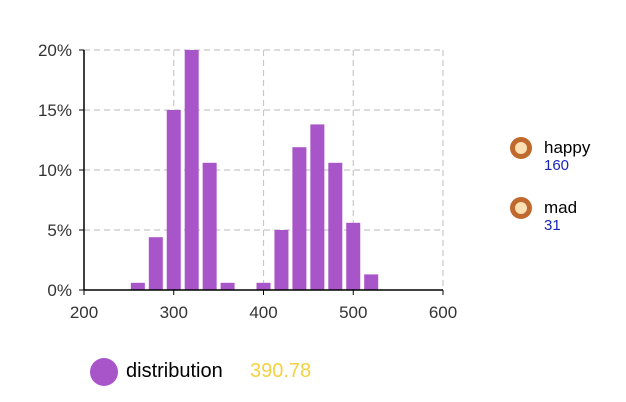 The height and width of the screenshot is (402, 626). I want to click on side-legend-item-mad: mad 31, so click(565, 222).